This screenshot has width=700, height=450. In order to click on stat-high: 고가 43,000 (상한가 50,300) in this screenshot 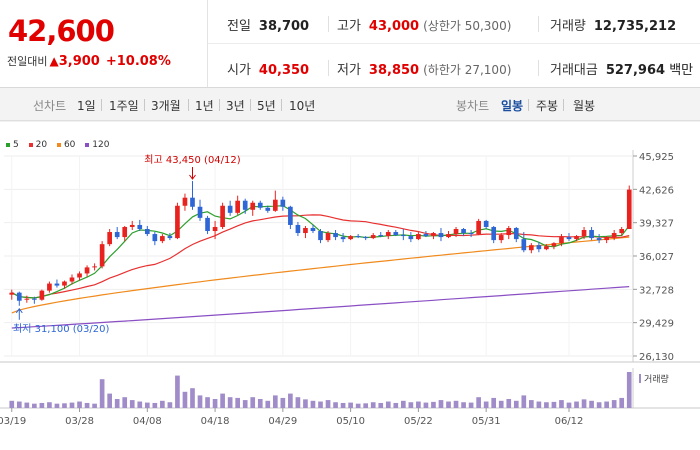, I will do `click(424, 26)`.